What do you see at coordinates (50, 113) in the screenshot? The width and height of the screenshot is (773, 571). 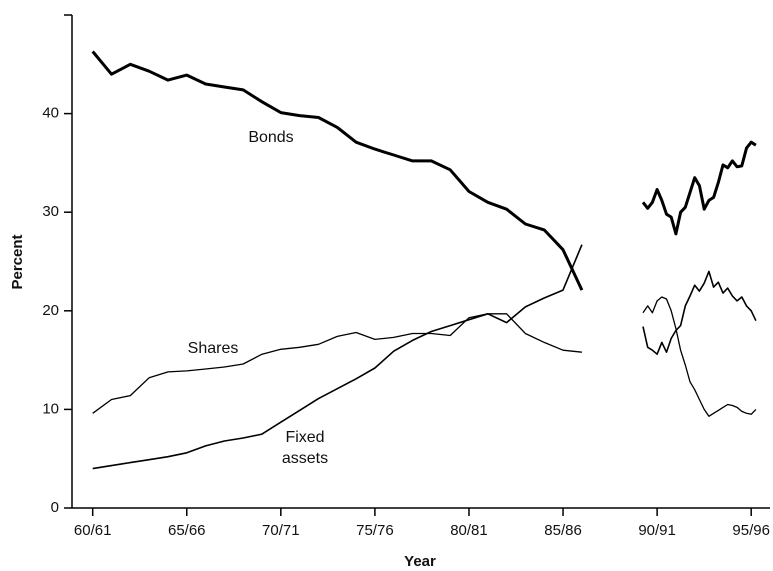 I see `y-tick-label: 40` at bounding box center [50, 113].